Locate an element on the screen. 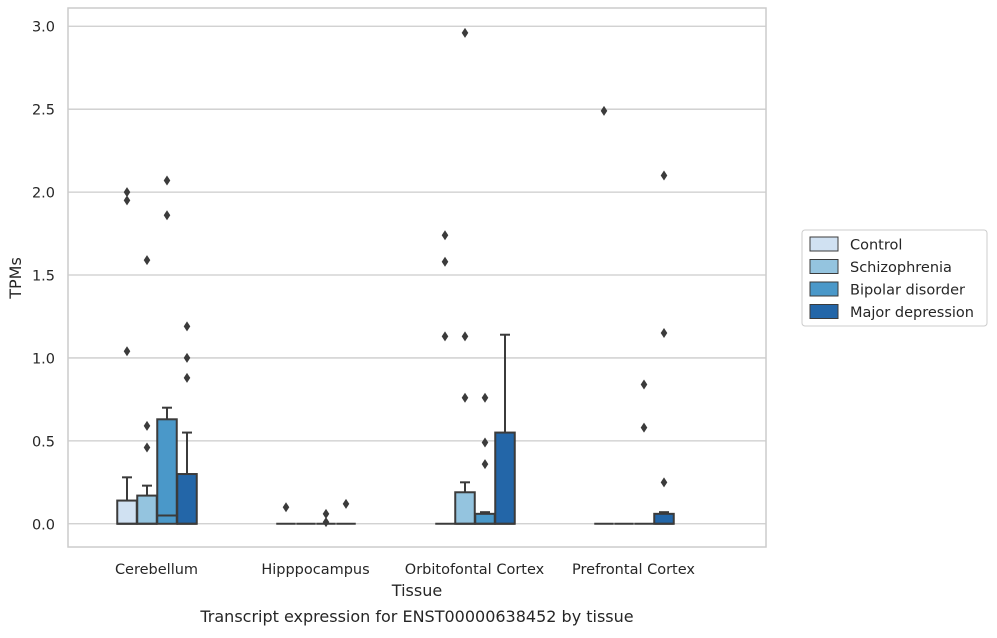 This screenshot has height=638, width=997. legend-frame is located at coordinates (894, 278).